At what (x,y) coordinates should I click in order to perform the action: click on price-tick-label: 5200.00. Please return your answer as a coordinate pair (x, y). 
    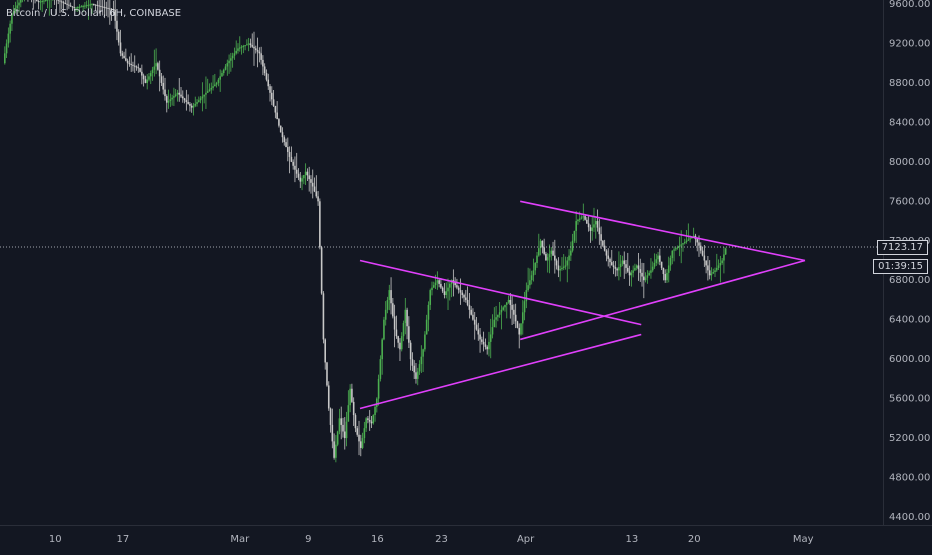
    Looking at the image, I should click on (909, 438).